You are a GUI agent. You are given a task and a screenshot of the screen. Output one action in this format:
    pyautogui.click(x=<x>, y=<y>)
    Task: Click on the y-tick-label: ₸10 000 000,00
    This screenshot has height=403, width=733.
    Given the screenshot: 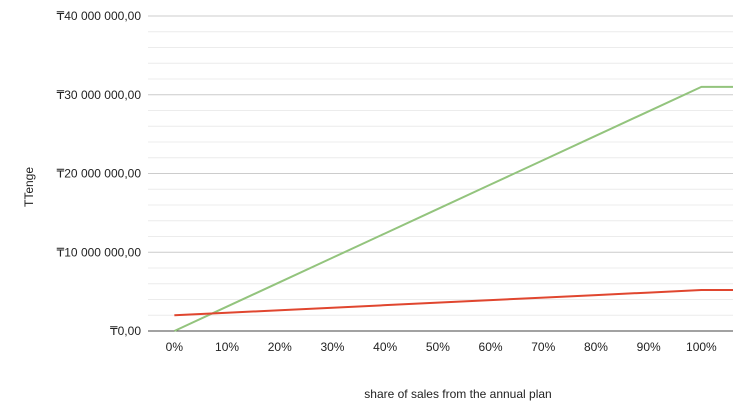 What is the action you would take?
    pyautogui.click(x=99, y=252)
    